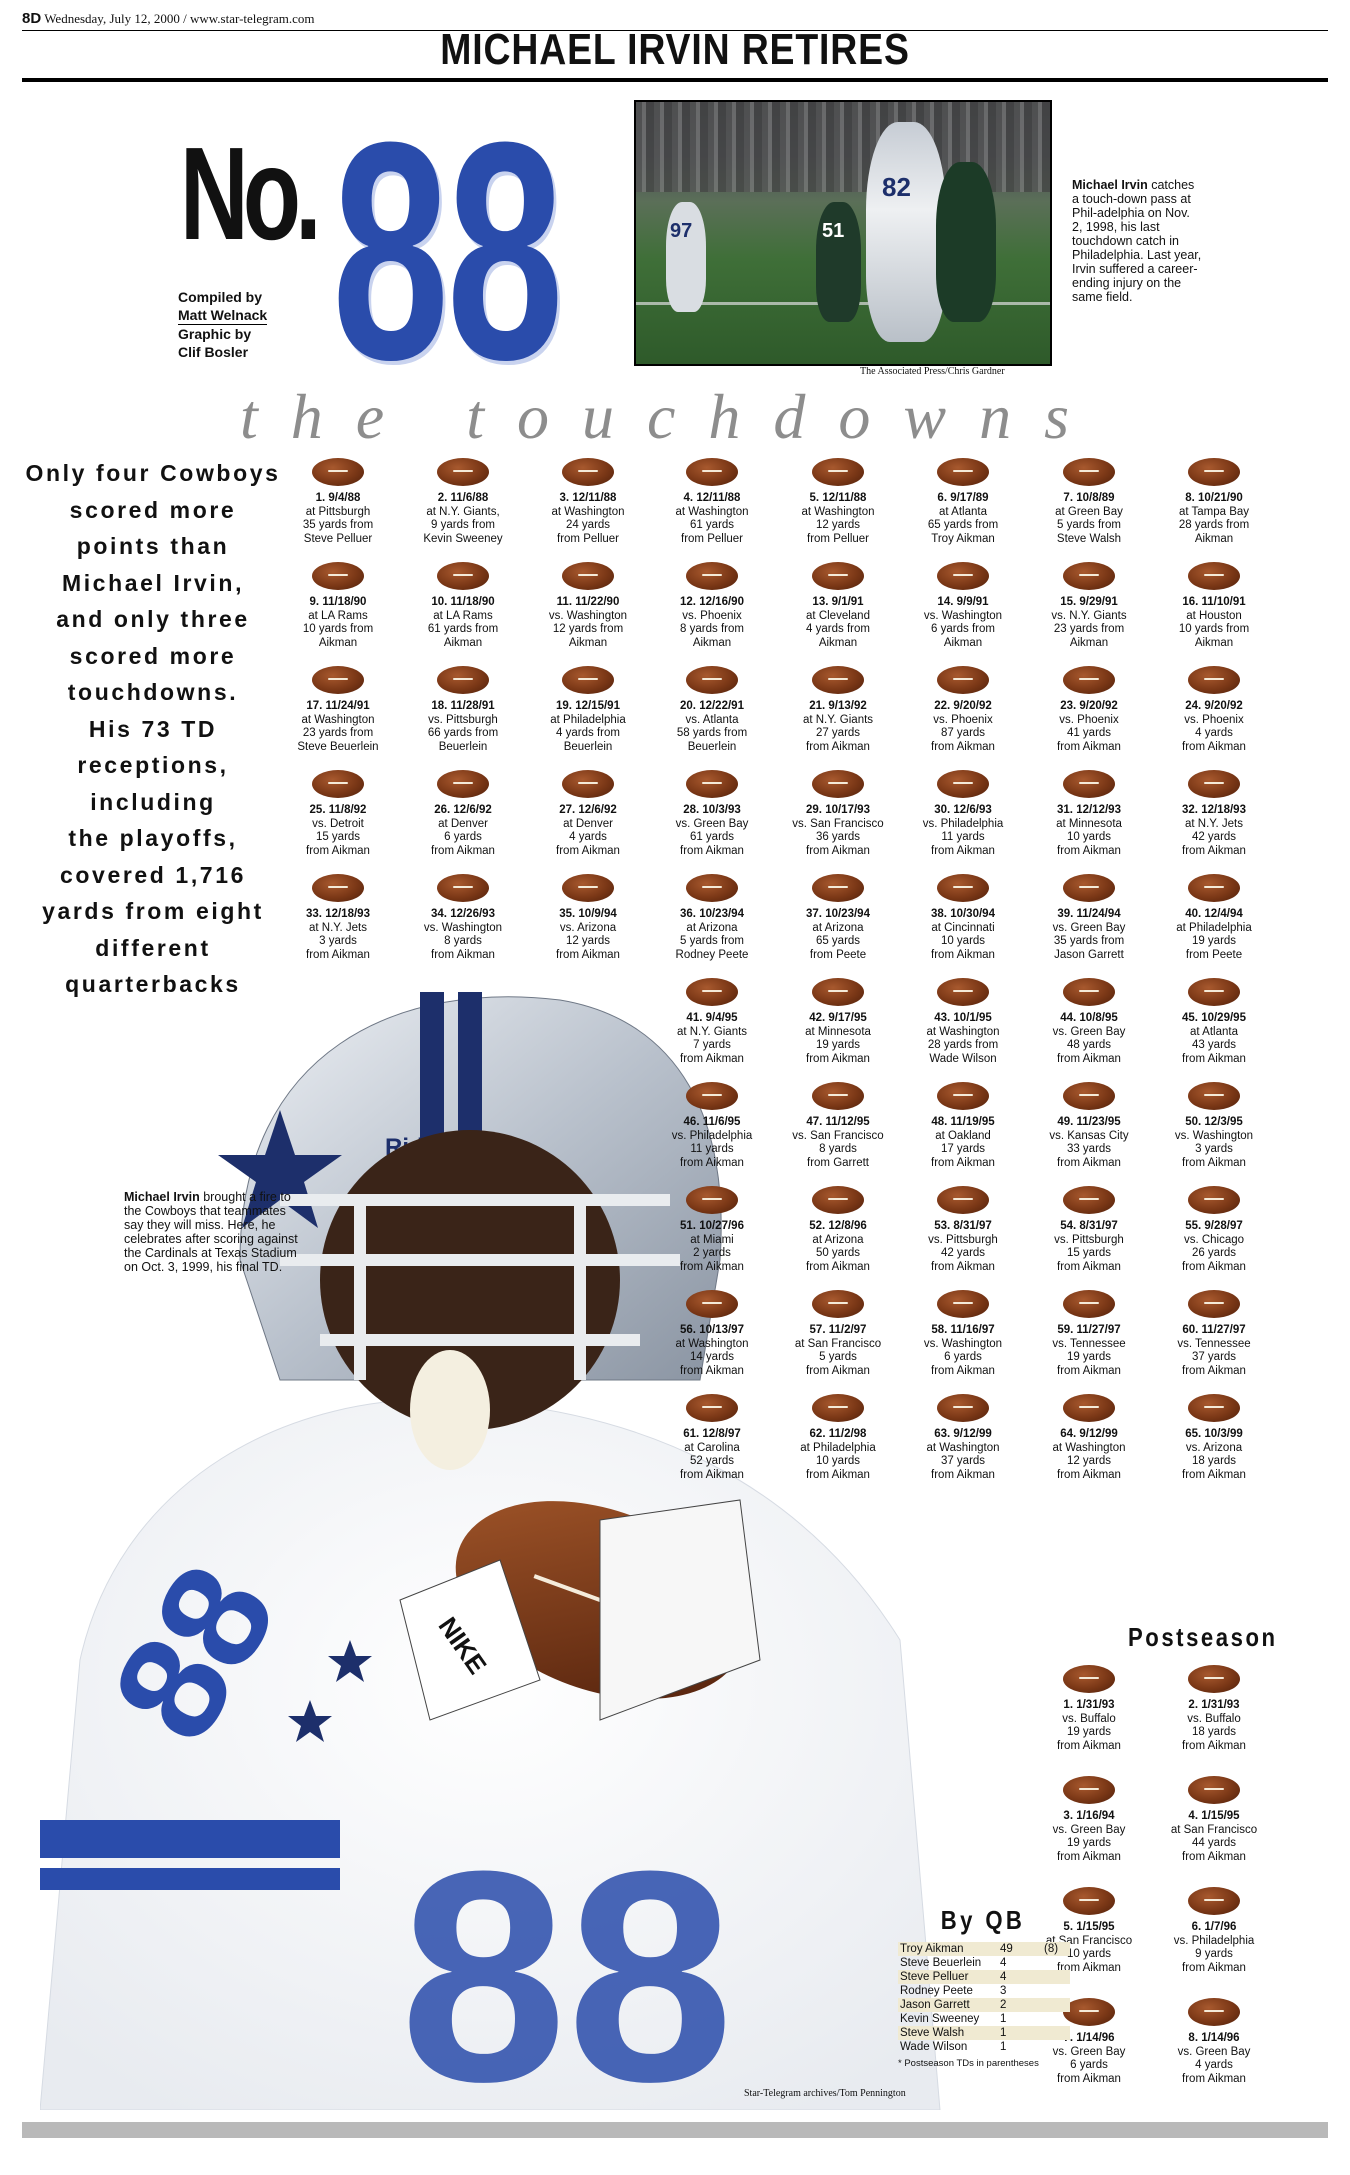 The image size is (1350, 2175). Describe the element at coordinates (963, 629) in the screenshot. I see `touchdown-detail: 6 yards from` at that location.